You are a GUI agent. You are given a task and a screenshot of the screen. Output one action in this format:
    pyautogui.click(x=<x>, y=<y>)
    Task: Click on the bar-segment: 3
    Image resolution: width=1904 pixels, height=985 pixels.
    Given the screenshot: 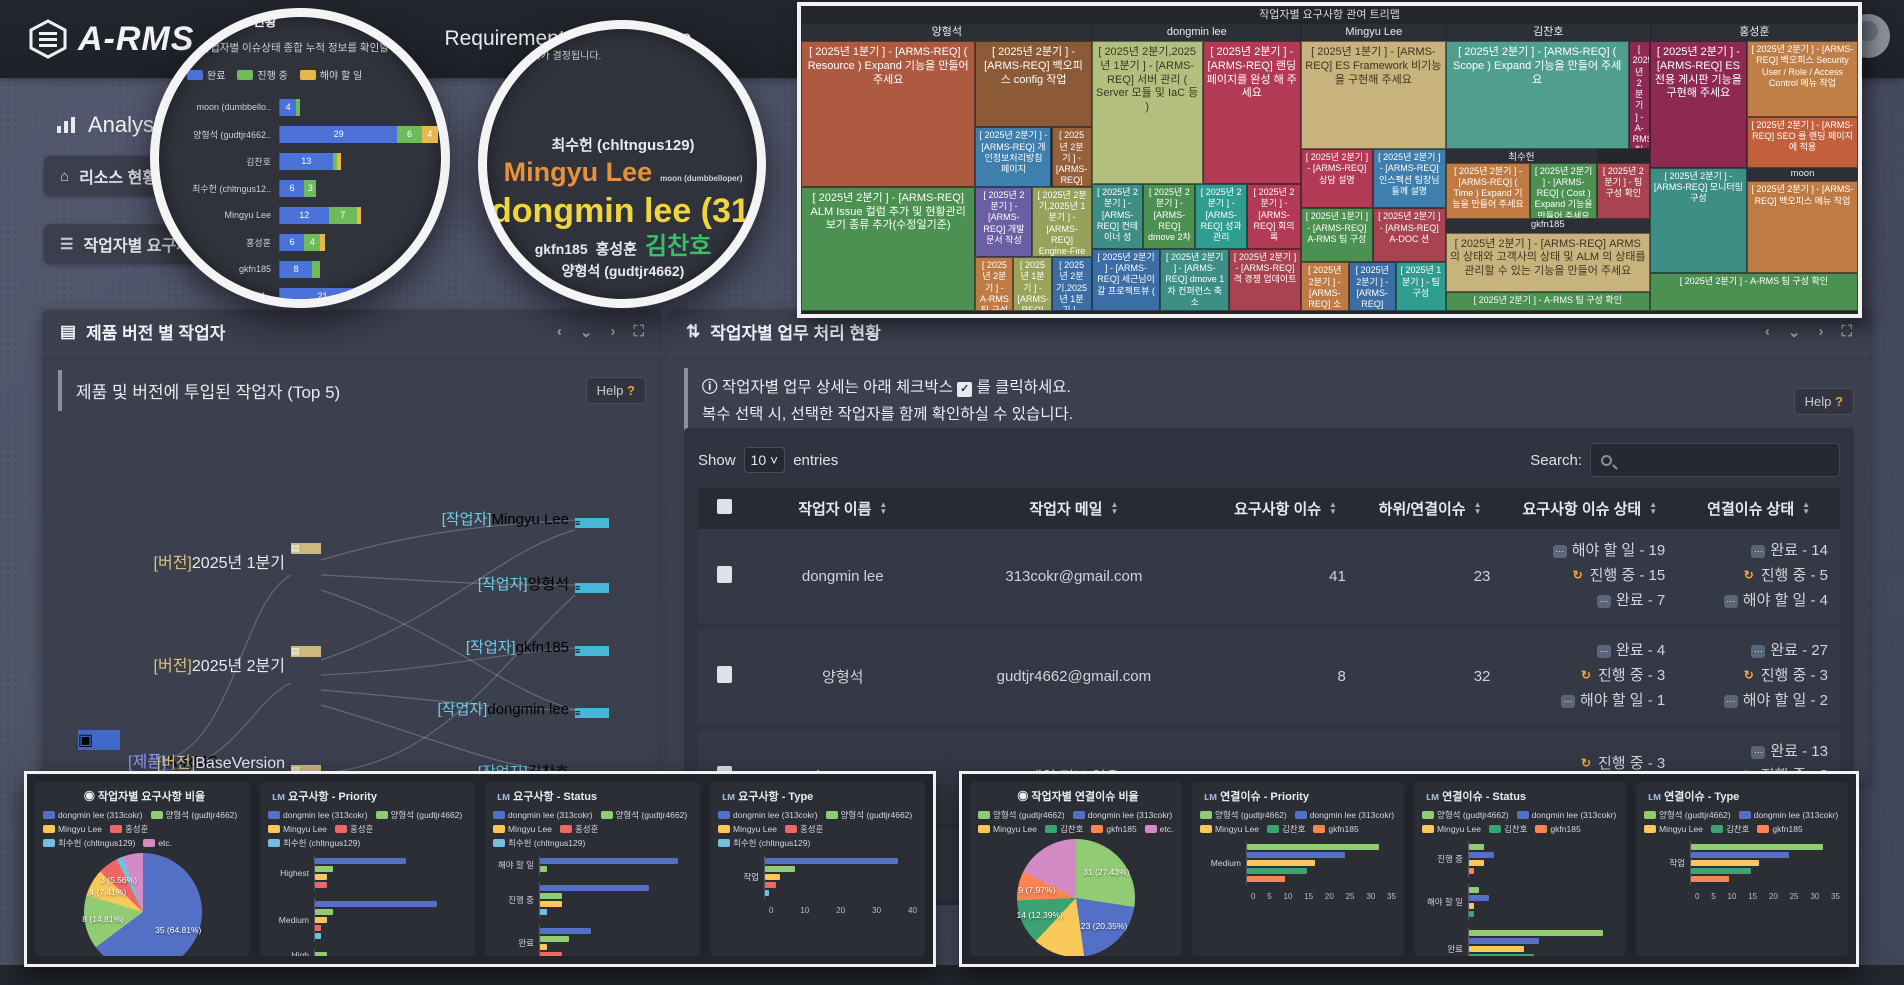 What is the action you would take?
    pyautogui.click(x=310, y=188)
    